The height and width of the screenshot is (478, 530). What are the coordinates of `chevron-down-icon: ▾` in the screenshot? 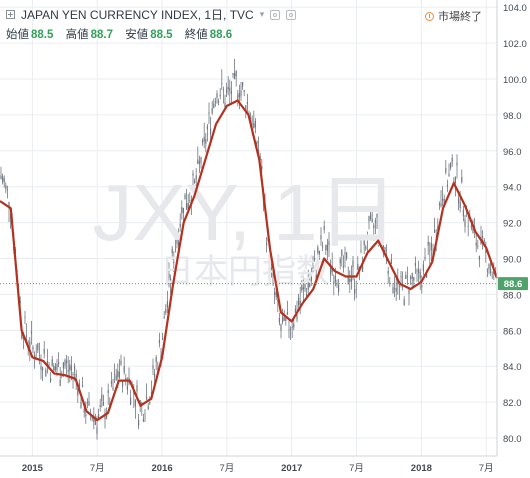 It's located at (262, 14).